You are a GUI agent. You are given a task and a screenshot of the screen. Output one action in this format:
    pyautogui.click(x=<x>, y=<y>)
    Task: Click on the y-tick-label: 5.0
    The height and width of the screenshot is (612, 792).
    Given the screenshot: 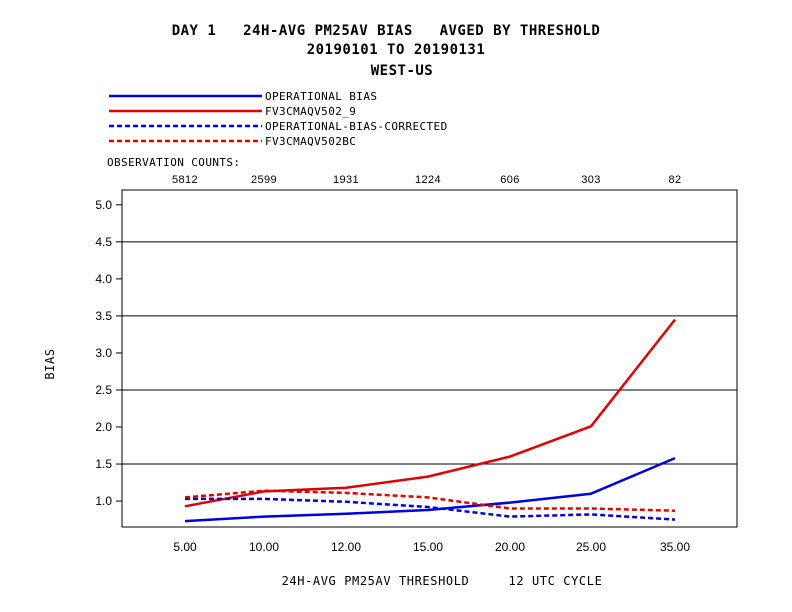 What is the action you would take?
    pyautogui.click(x=103, y=205)
    